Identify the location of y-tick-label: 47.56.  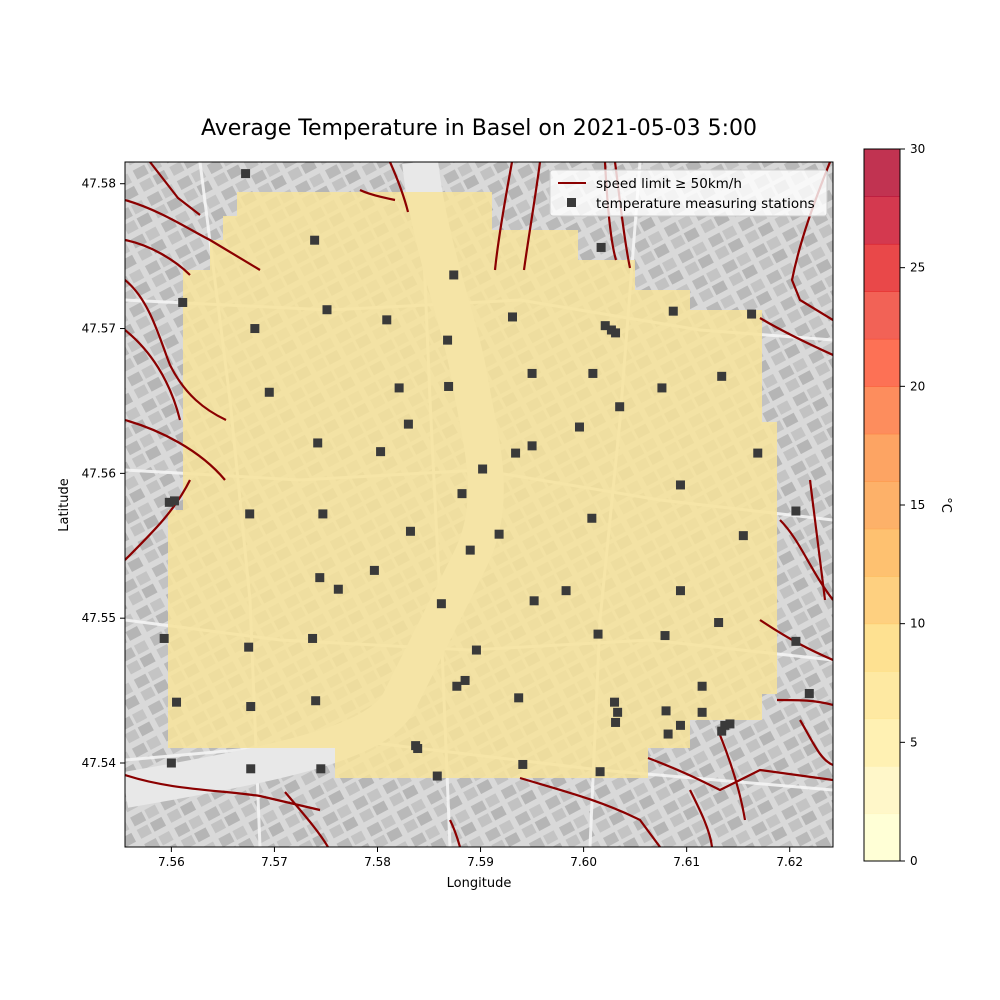
(99, 473).